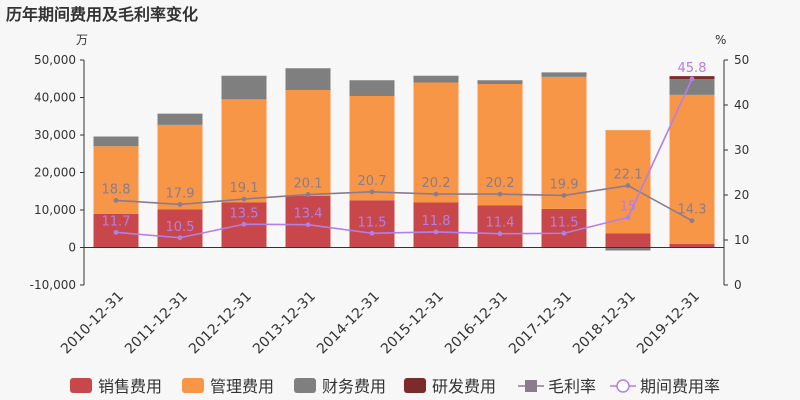  What do you see at coordinates (55, 60) in the screenshot?
I see `left-tick-label: 50,000` at bounding box center [55, 60].